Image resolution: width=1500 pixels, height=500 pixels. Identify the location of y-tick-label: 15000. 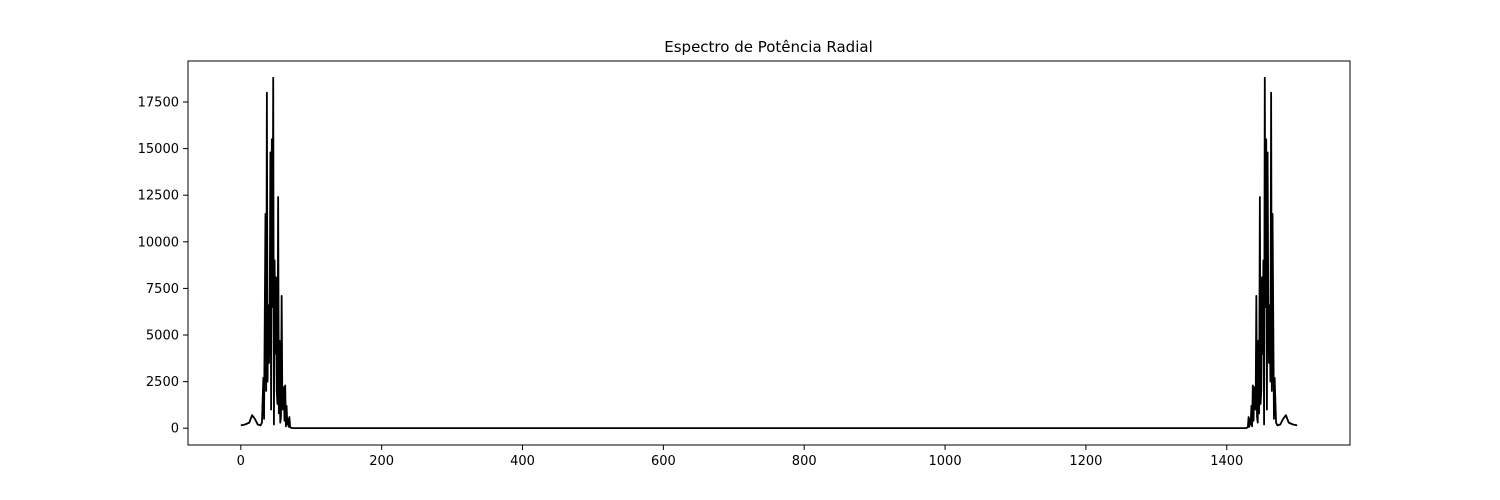
(158, 149).